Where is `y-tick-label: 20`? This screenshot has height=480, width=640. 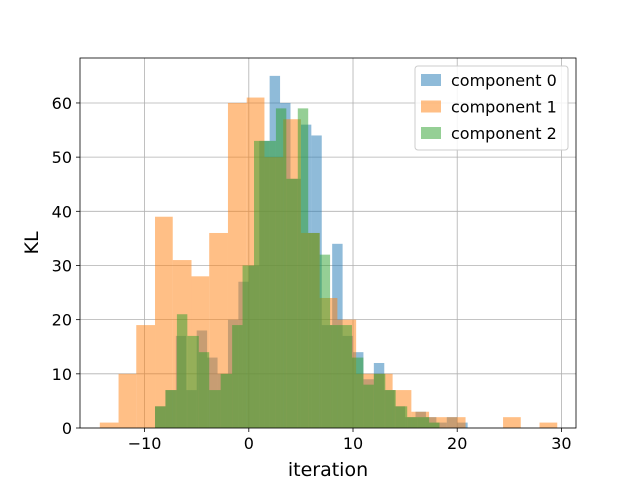
y-tick-label: 20 is located at coordinates (62, 320).